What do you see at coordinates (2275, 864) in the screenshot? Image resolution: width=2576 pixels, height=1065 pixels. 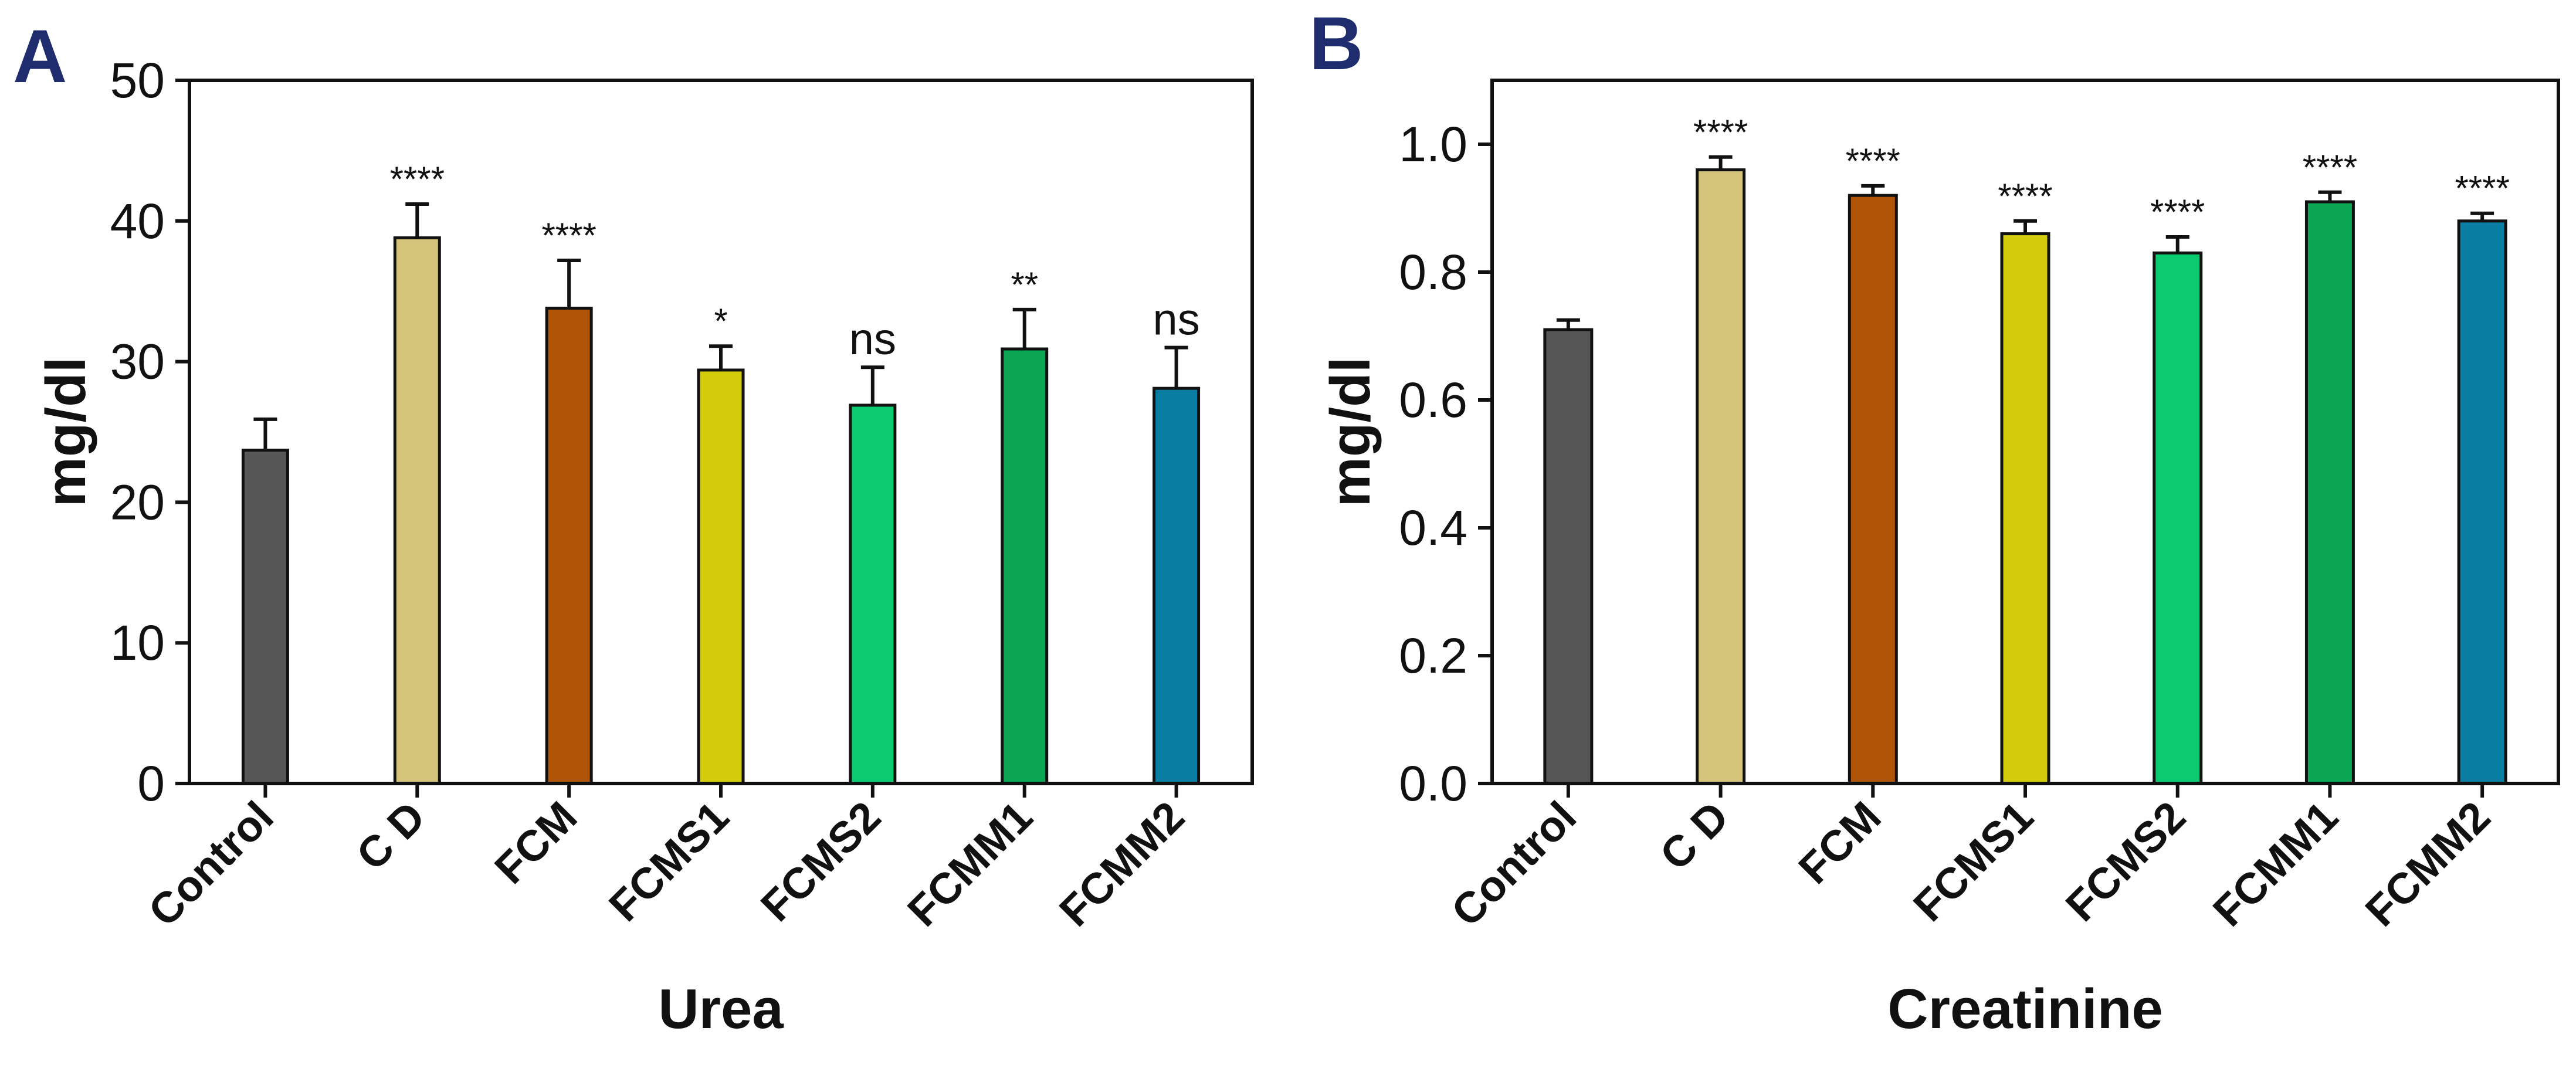 I see `panel-b-category-label-6: FCMM1` at bounding box center [2275, 864].